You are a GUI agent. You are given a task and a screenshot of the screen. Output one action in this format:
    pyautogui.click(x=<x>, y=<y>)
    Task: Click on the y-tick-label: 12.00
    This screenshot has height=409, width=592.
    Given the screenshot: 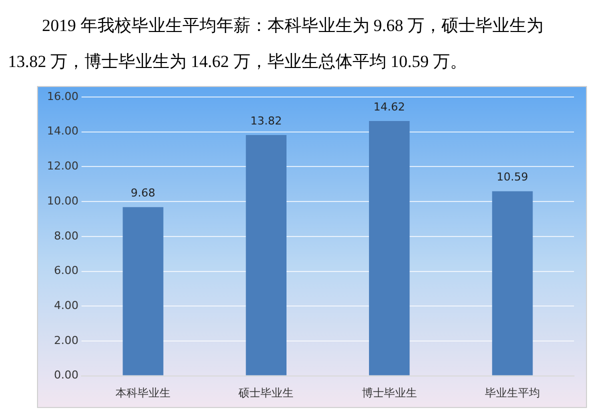 What is the action you would take?
    pyautogui.click(x=62, y=166)
    